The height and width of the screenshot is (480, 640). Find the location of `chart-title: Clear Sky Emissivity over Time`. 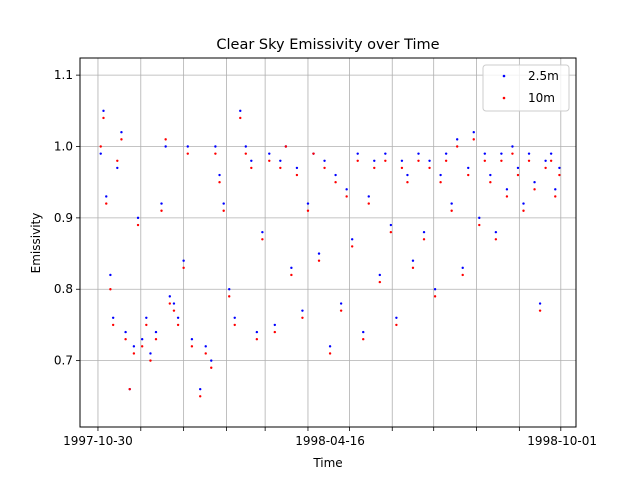

chart-title: Clear Sky Emissivity over Time is located at coordinates (327, 45).